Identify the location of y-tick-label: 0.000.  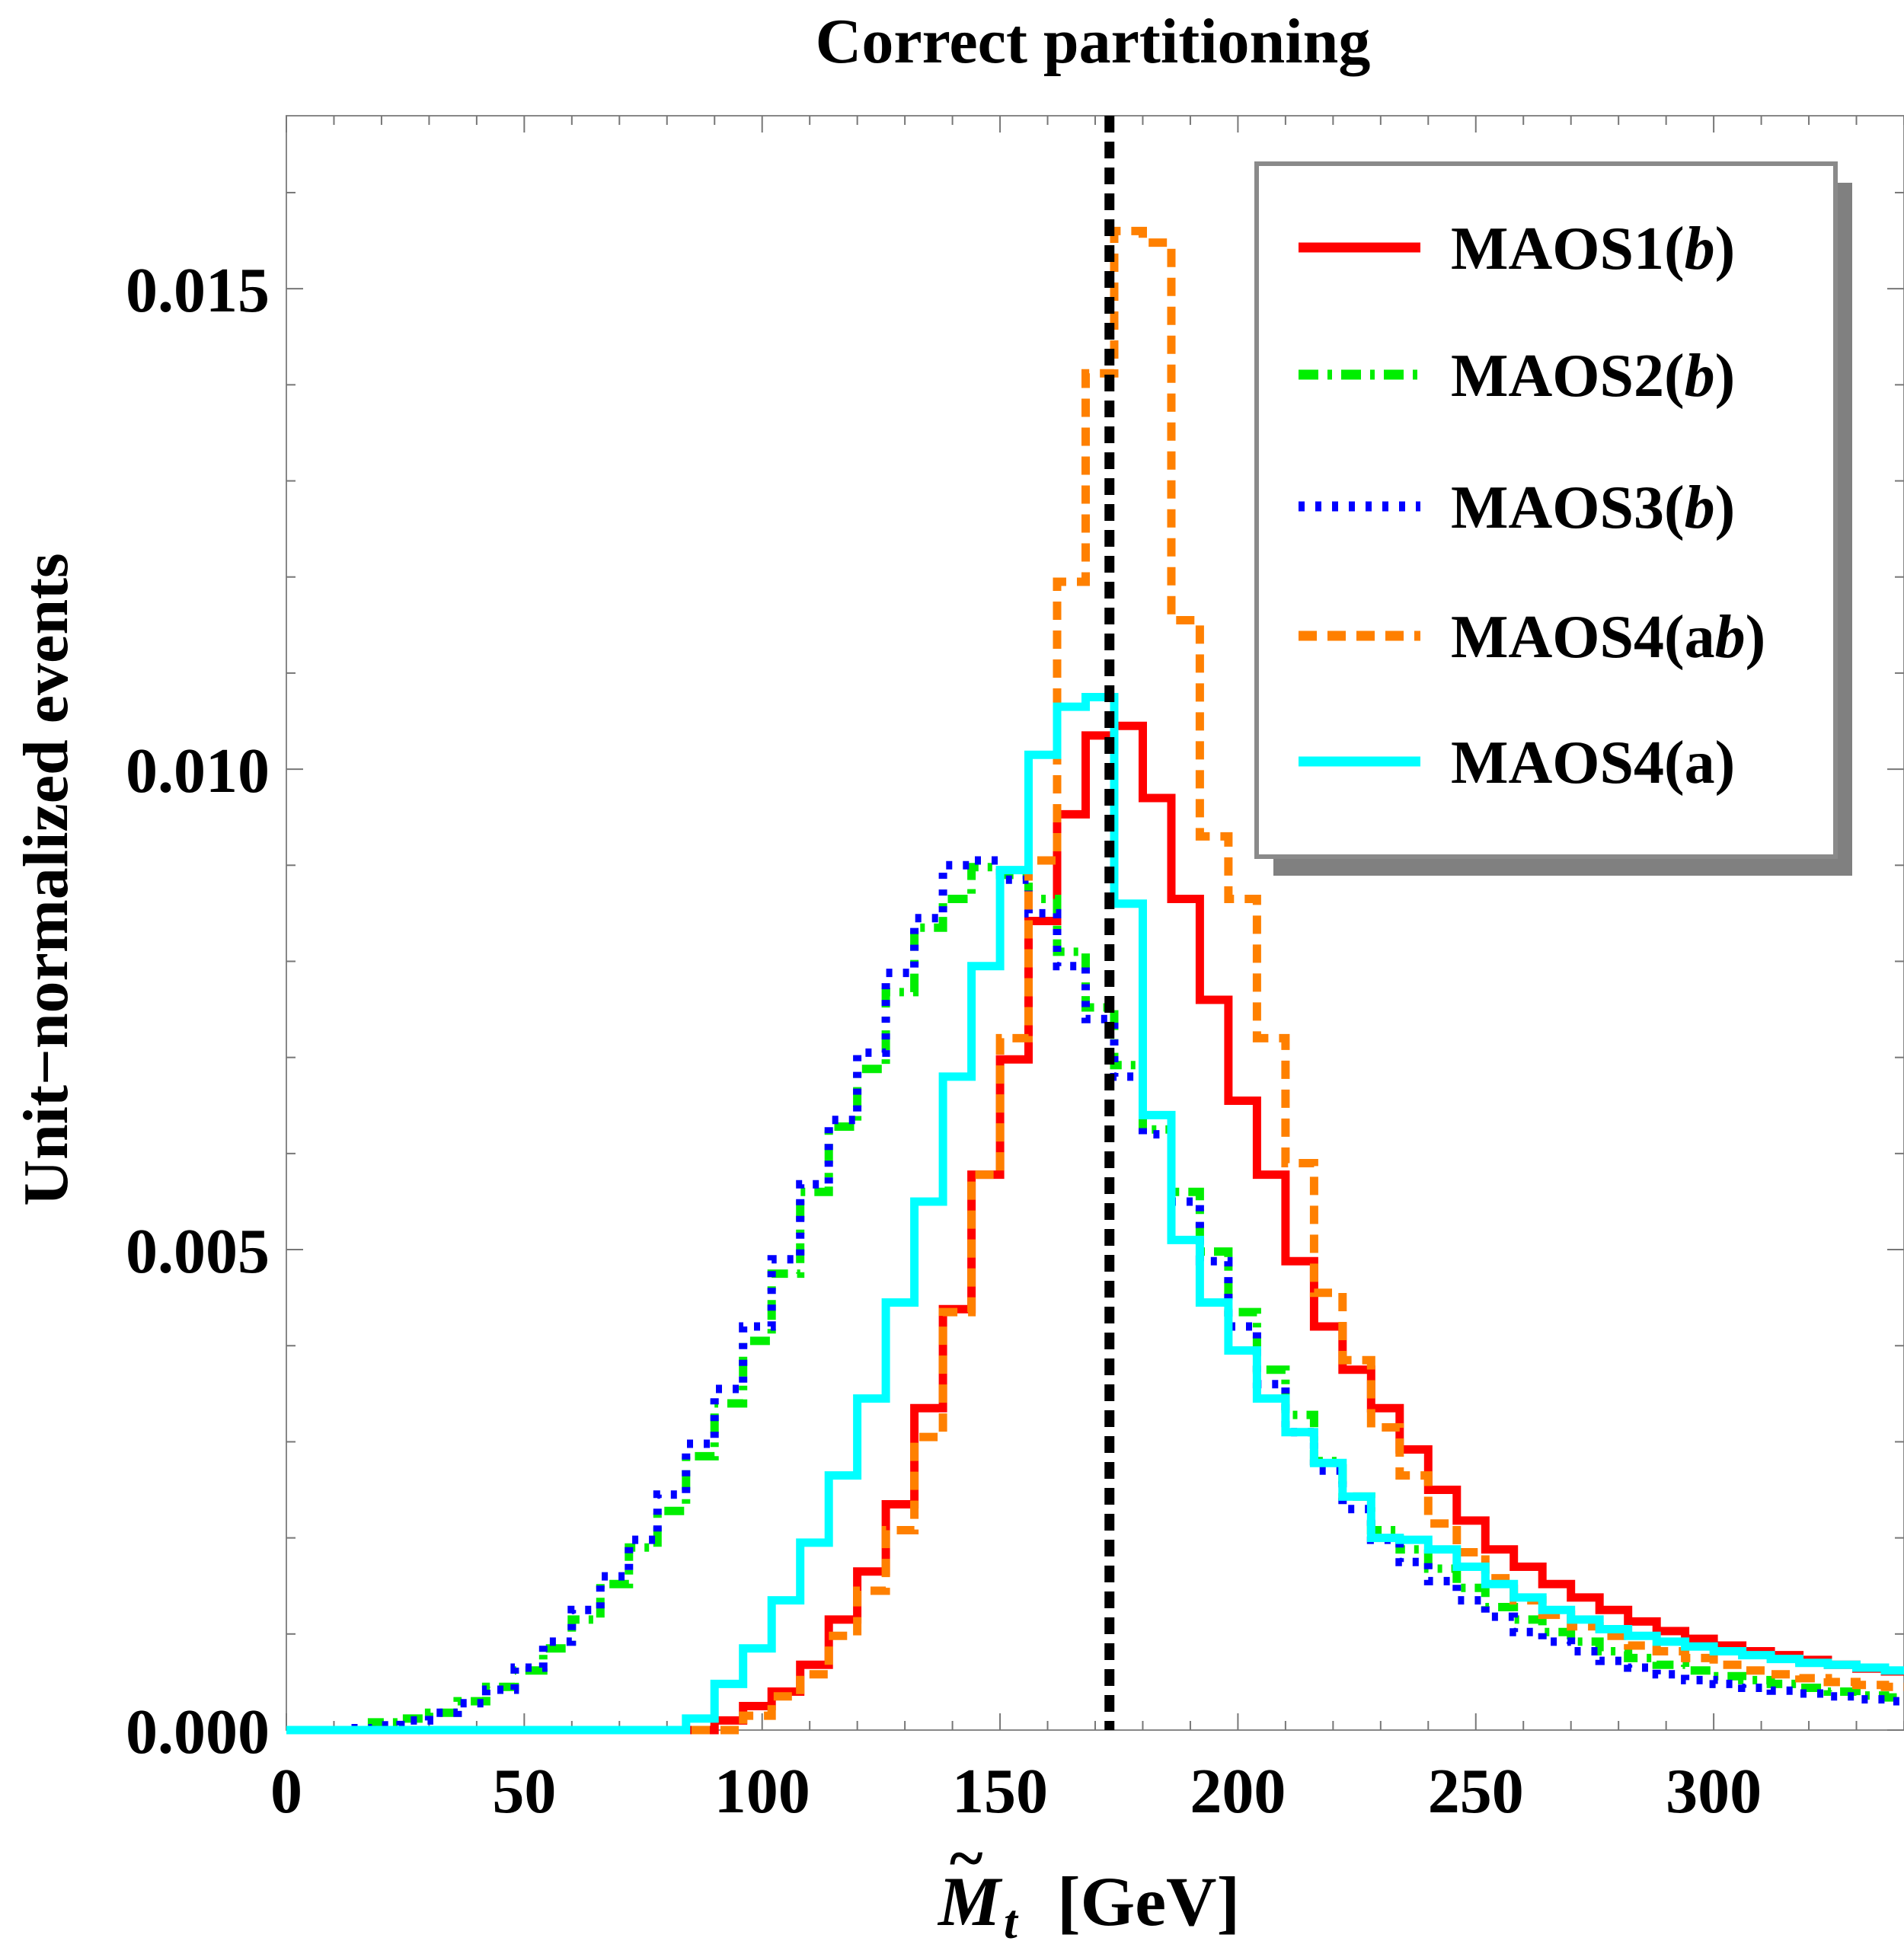
(198, 1732).